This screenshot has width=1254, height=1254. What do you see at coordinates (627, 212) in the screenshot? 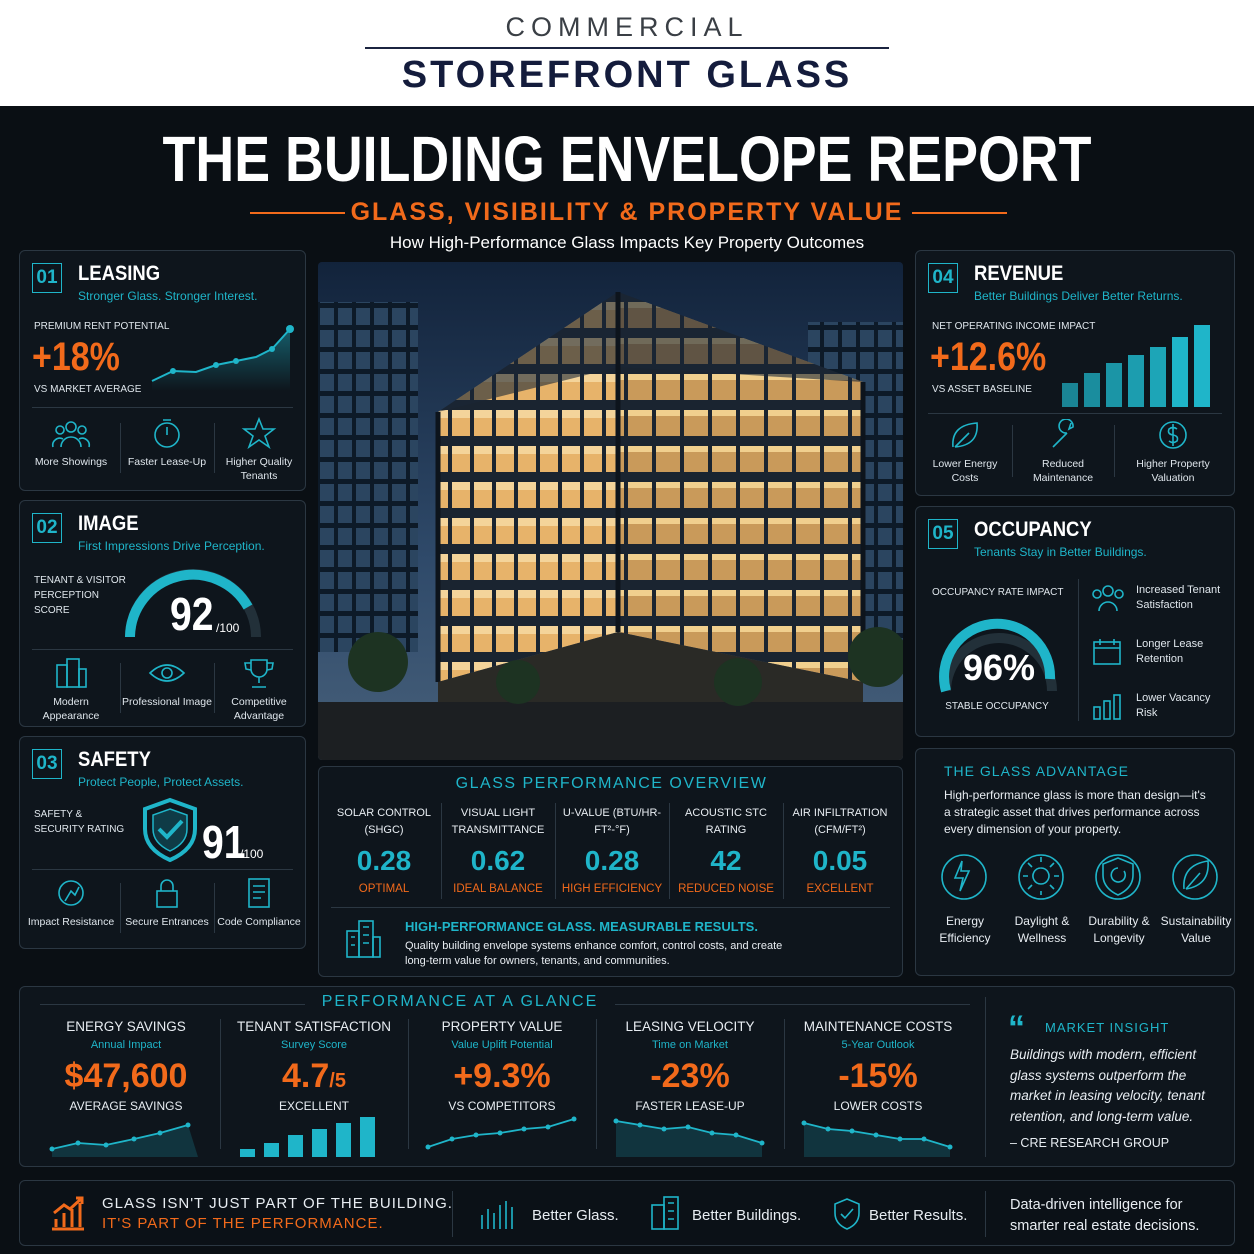
I see `subtitle: GLASS, VISIBILITY & PROPERTY VALUE` at bounding box center [627, 212].